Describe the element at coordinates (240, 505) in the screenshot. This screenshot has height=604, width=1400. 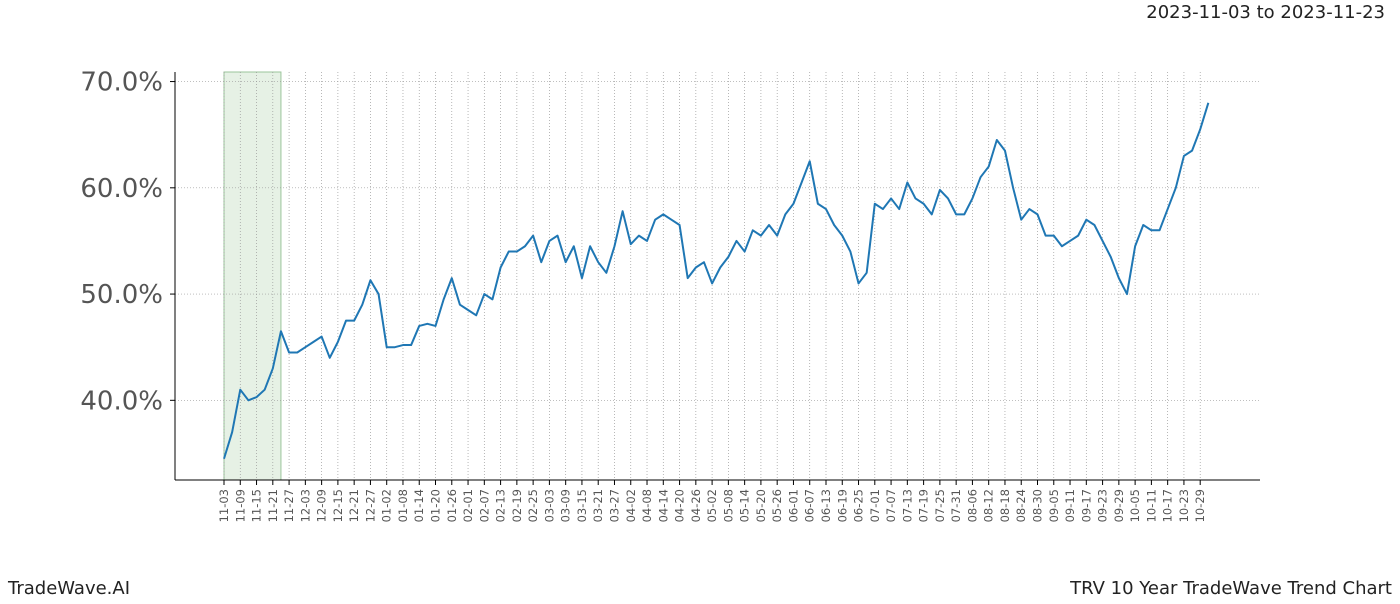
I see `x-tick-label: 11-09` at that location.